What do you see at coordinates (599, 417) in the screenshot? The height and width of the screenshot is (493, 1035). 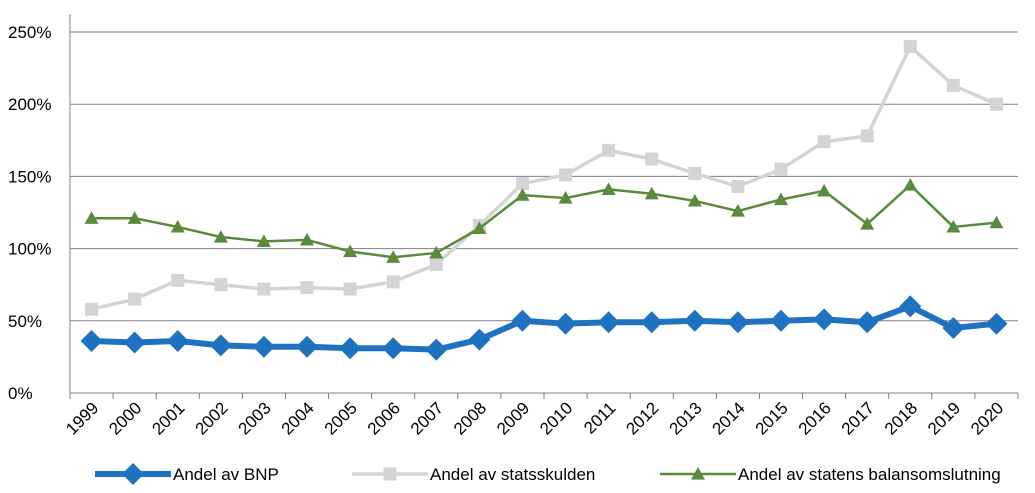 I see `x-tick-label: 2011` at bounding box center [599, 417].